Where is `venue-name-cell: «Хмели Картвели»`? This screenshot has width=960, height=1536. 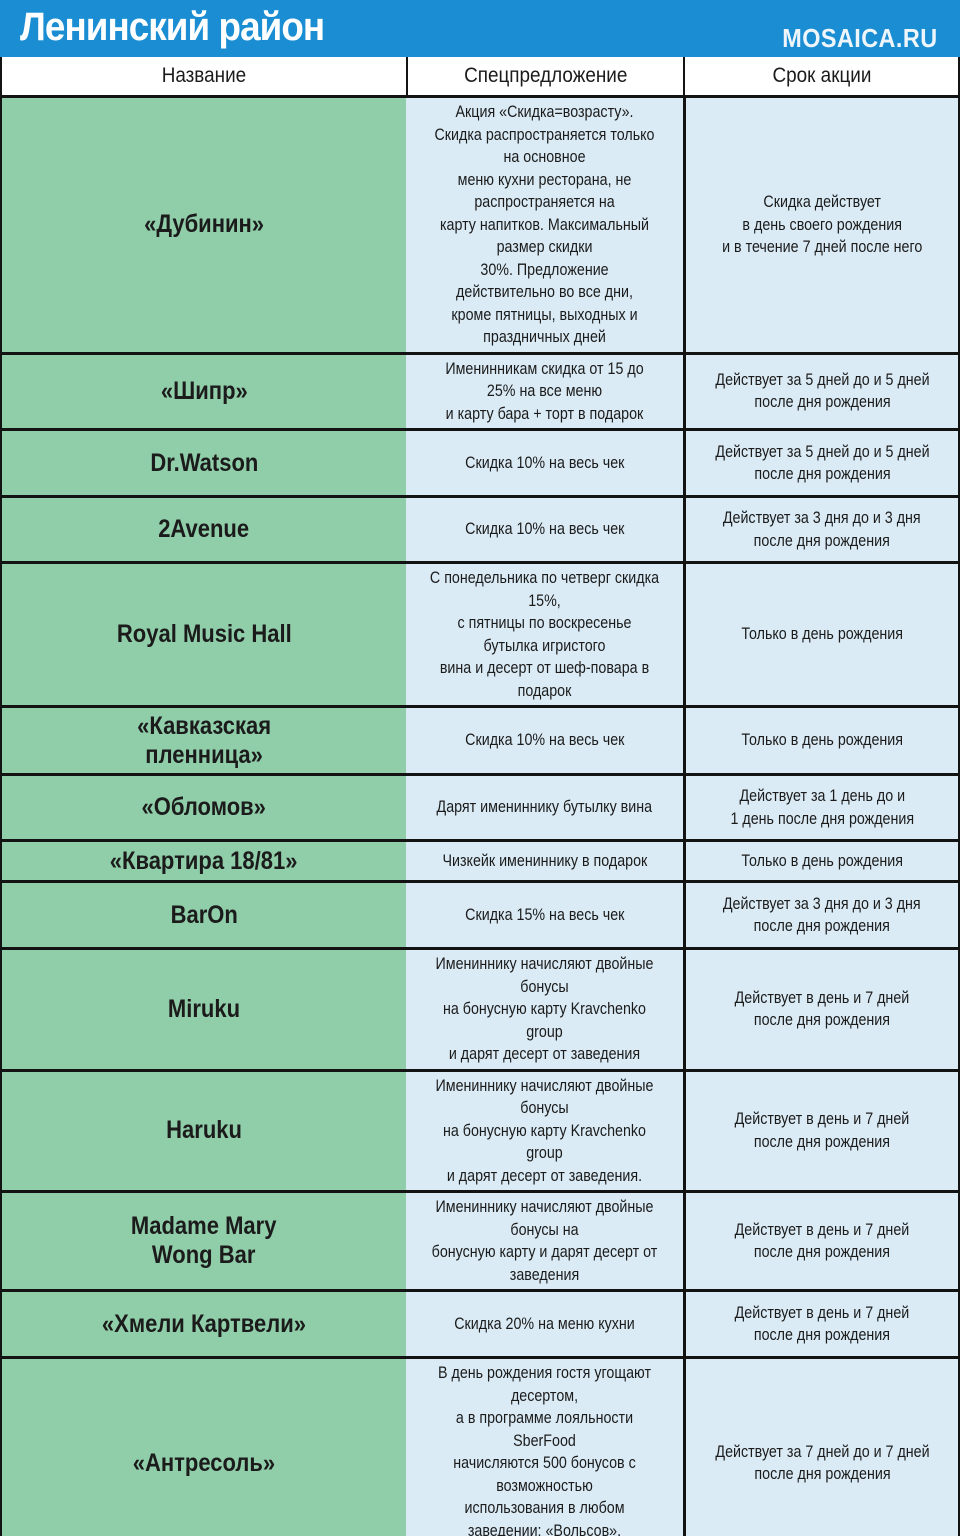
venue-name-cell: «Хмели Картвели» is located at coordinates (204, 1324).